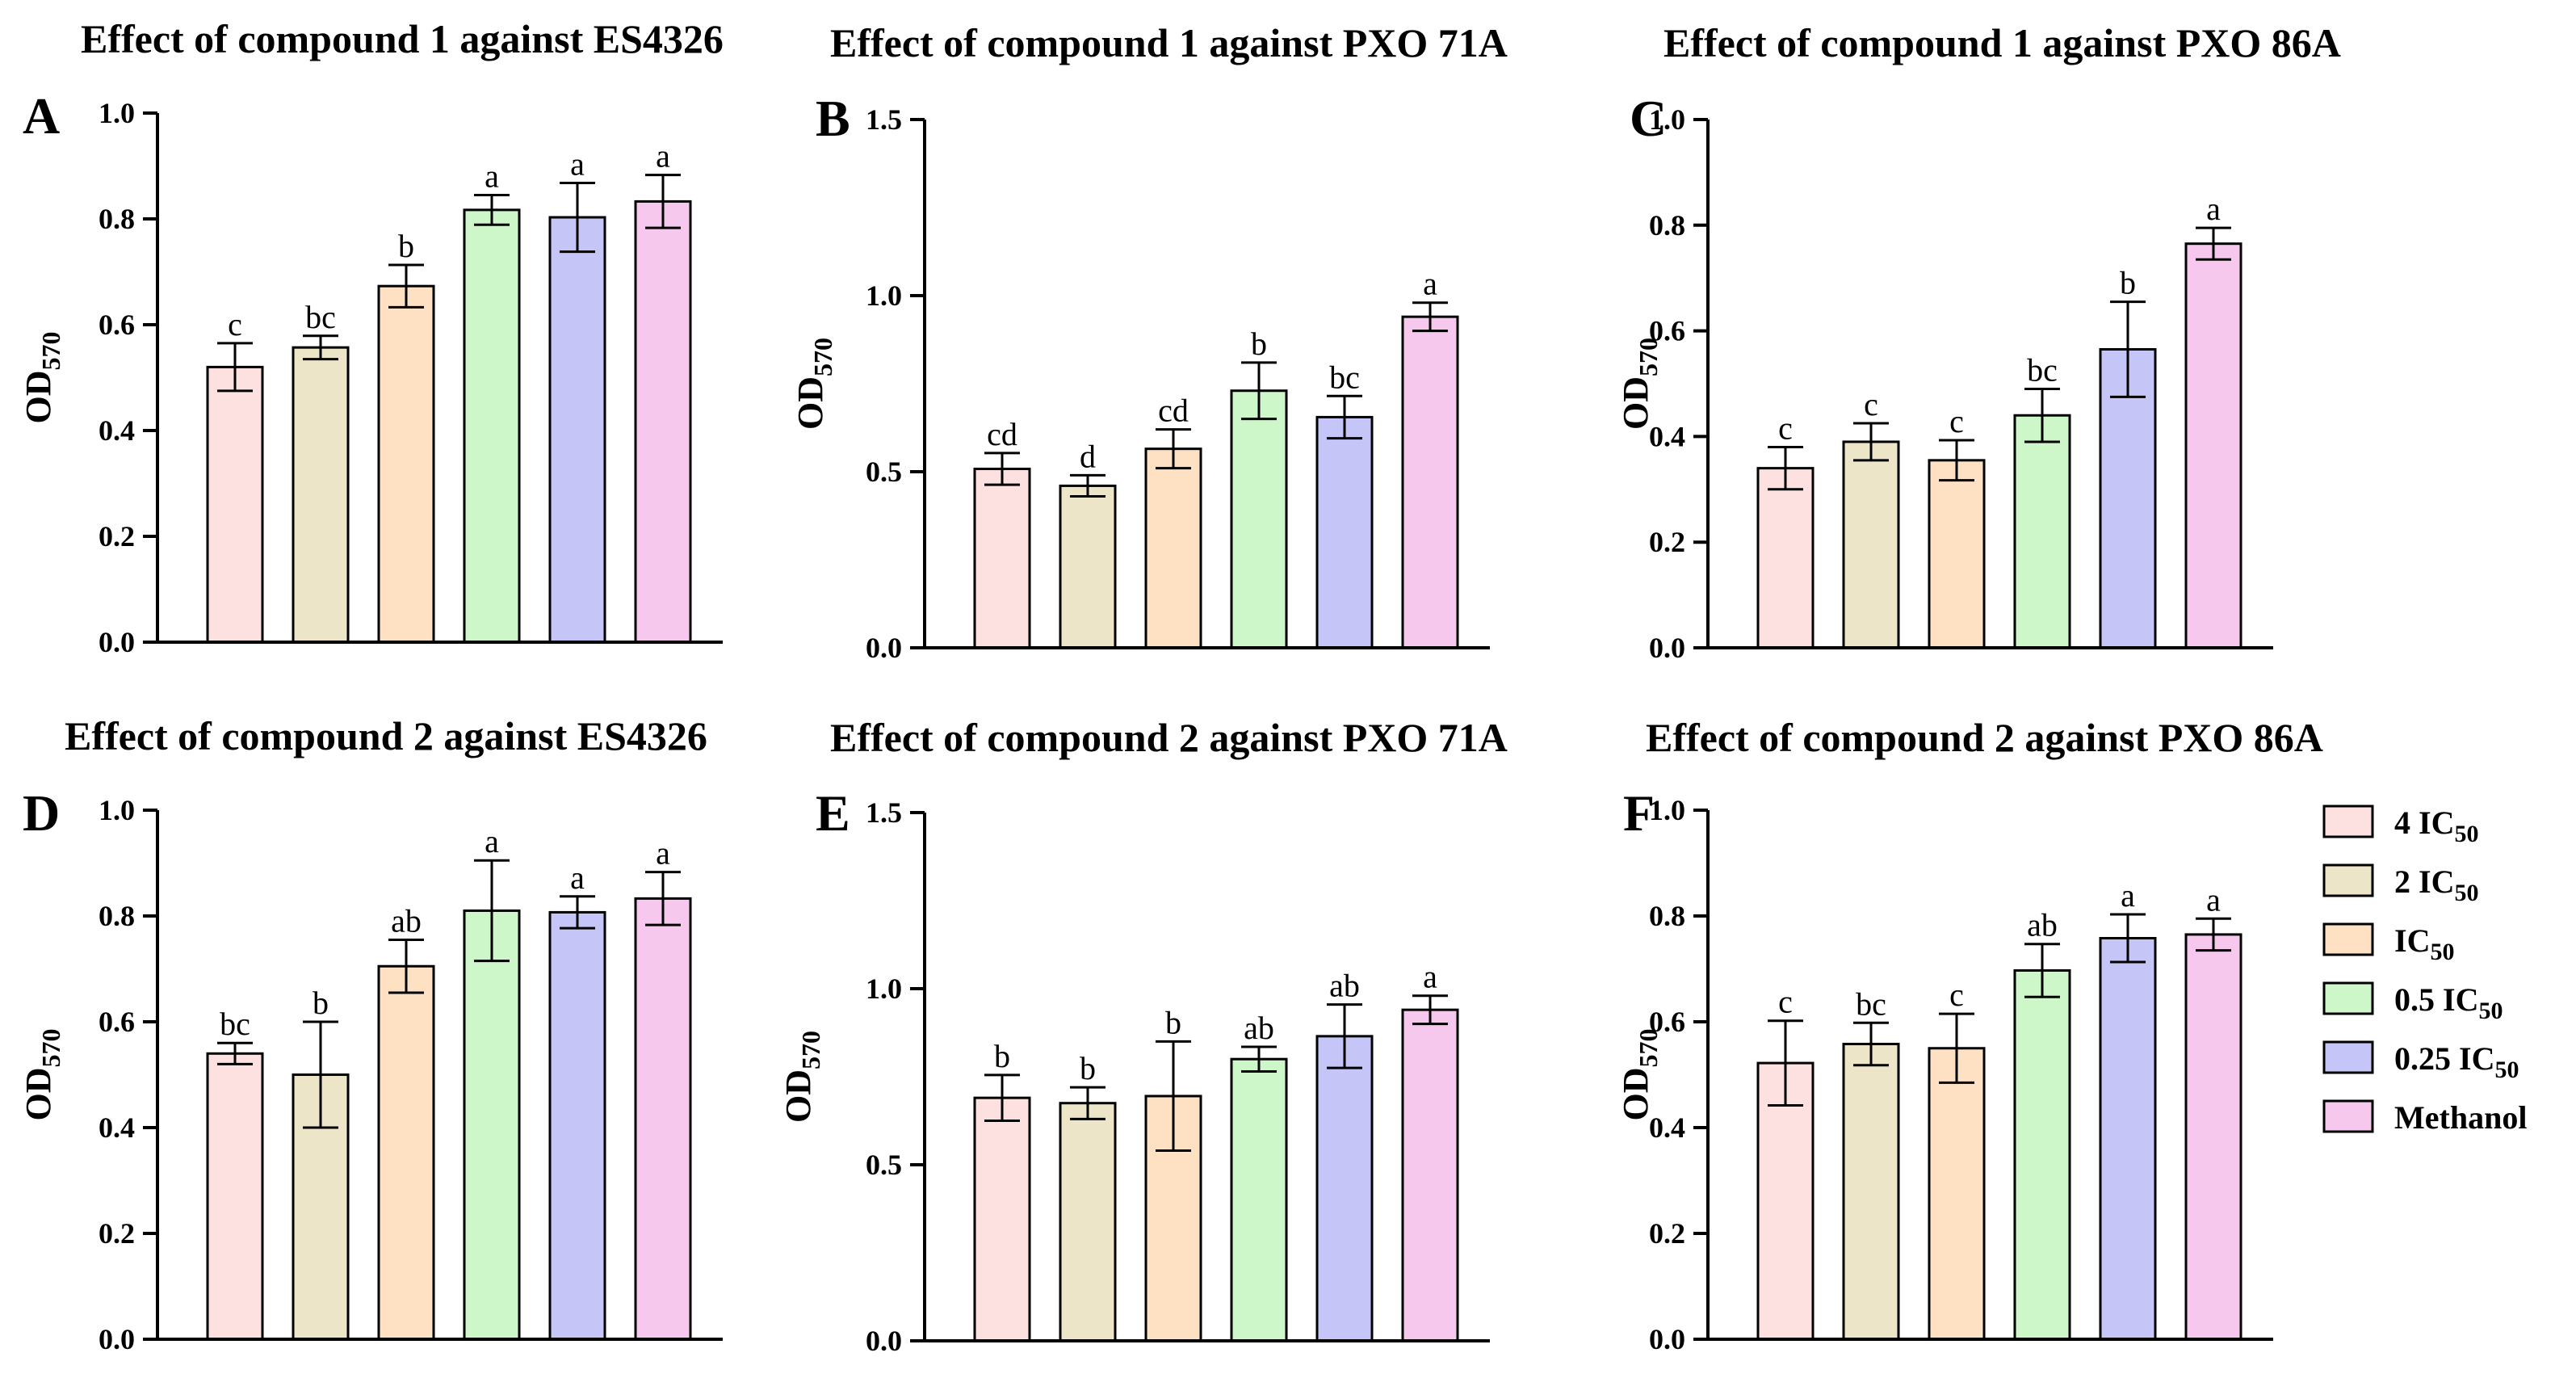  What do you see at coordinates (1984, 737) in the screenshot?
I see `chart-title: Effect of compound 2 against PXO 86A` at bounding box center [1984, 737].